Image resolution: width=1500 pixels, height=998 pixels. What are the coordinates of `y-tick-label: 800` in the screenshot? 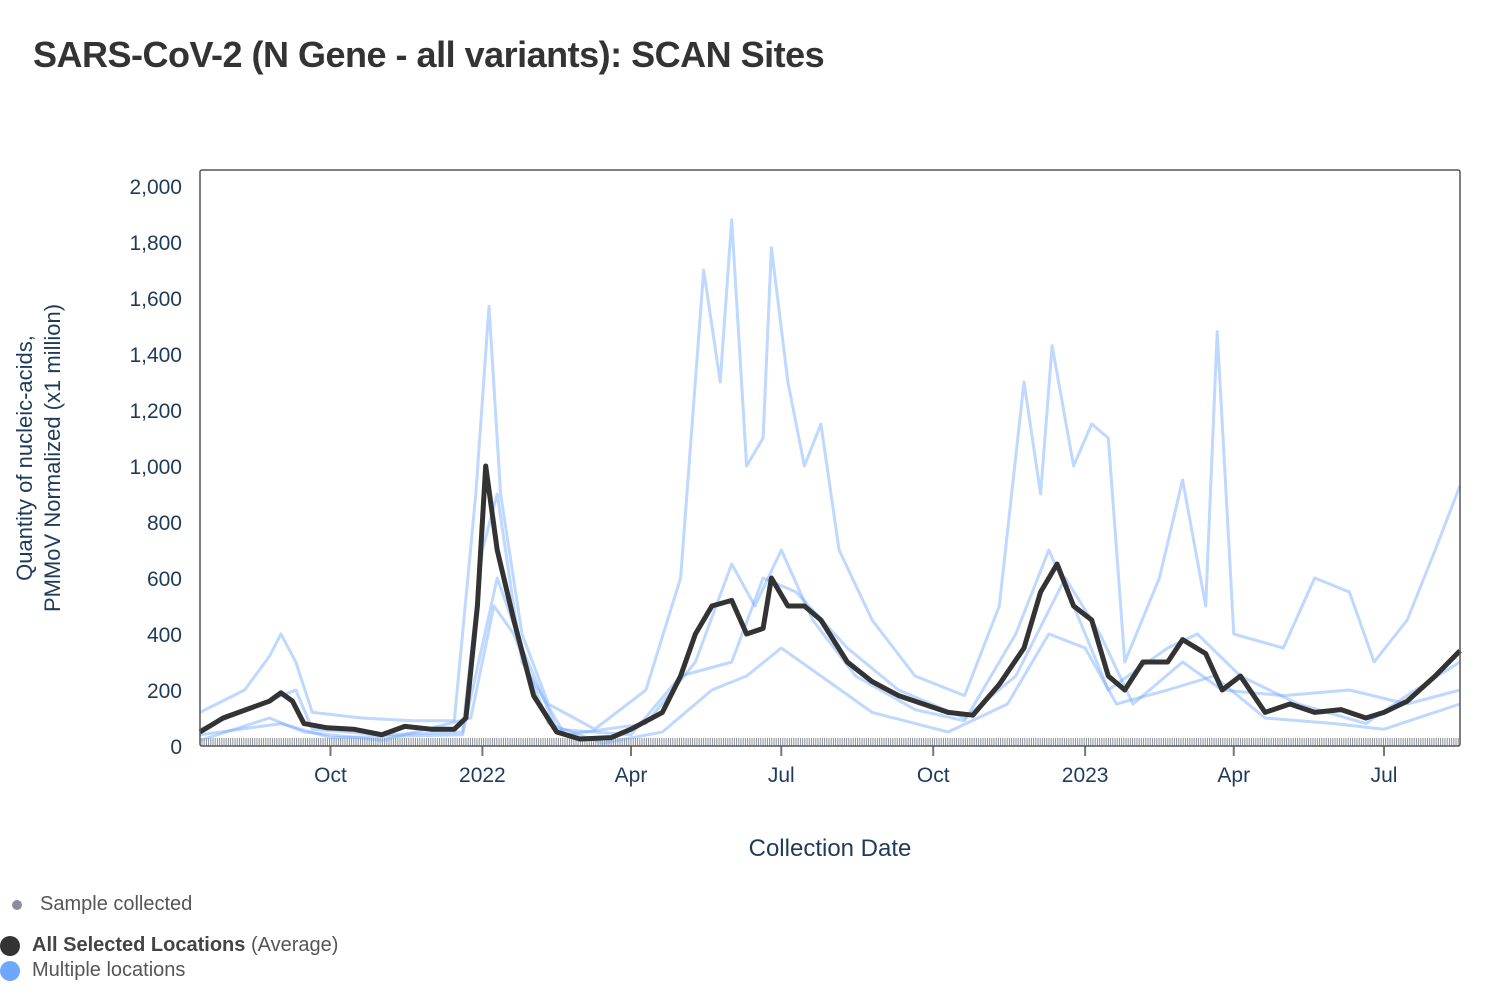 It's located at (164, 523).